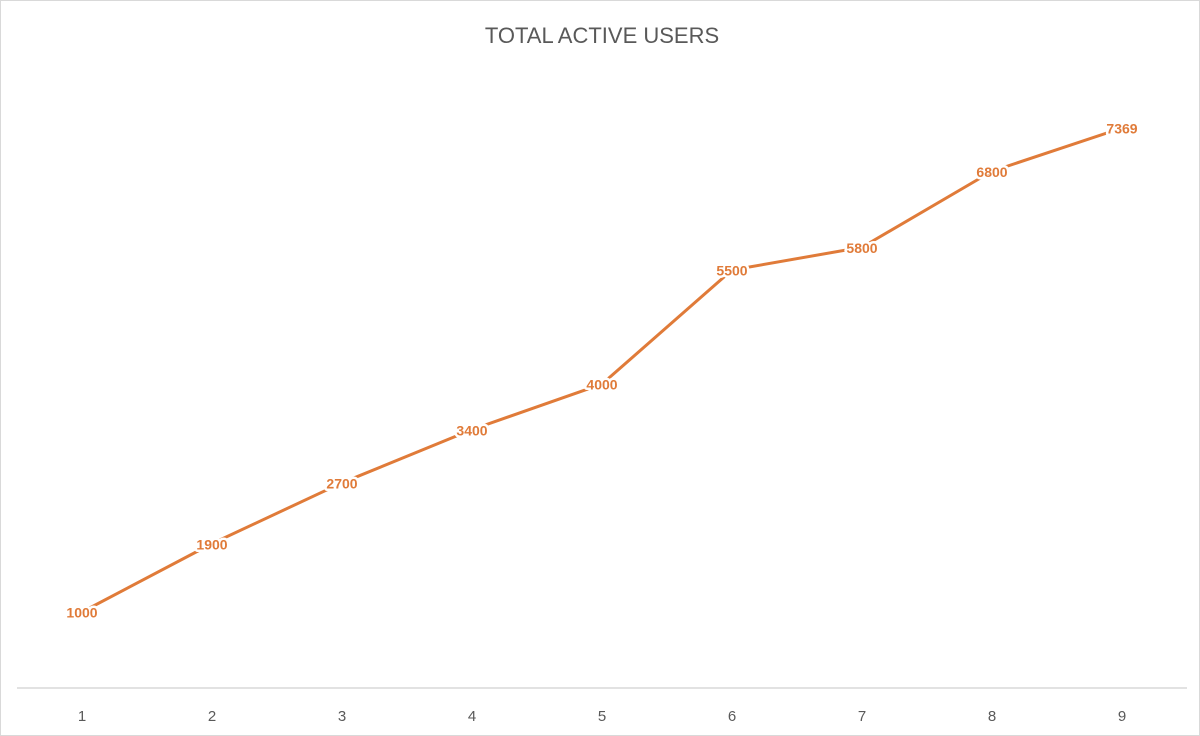  I want to click on data-label: 1000, so click(81, 613).